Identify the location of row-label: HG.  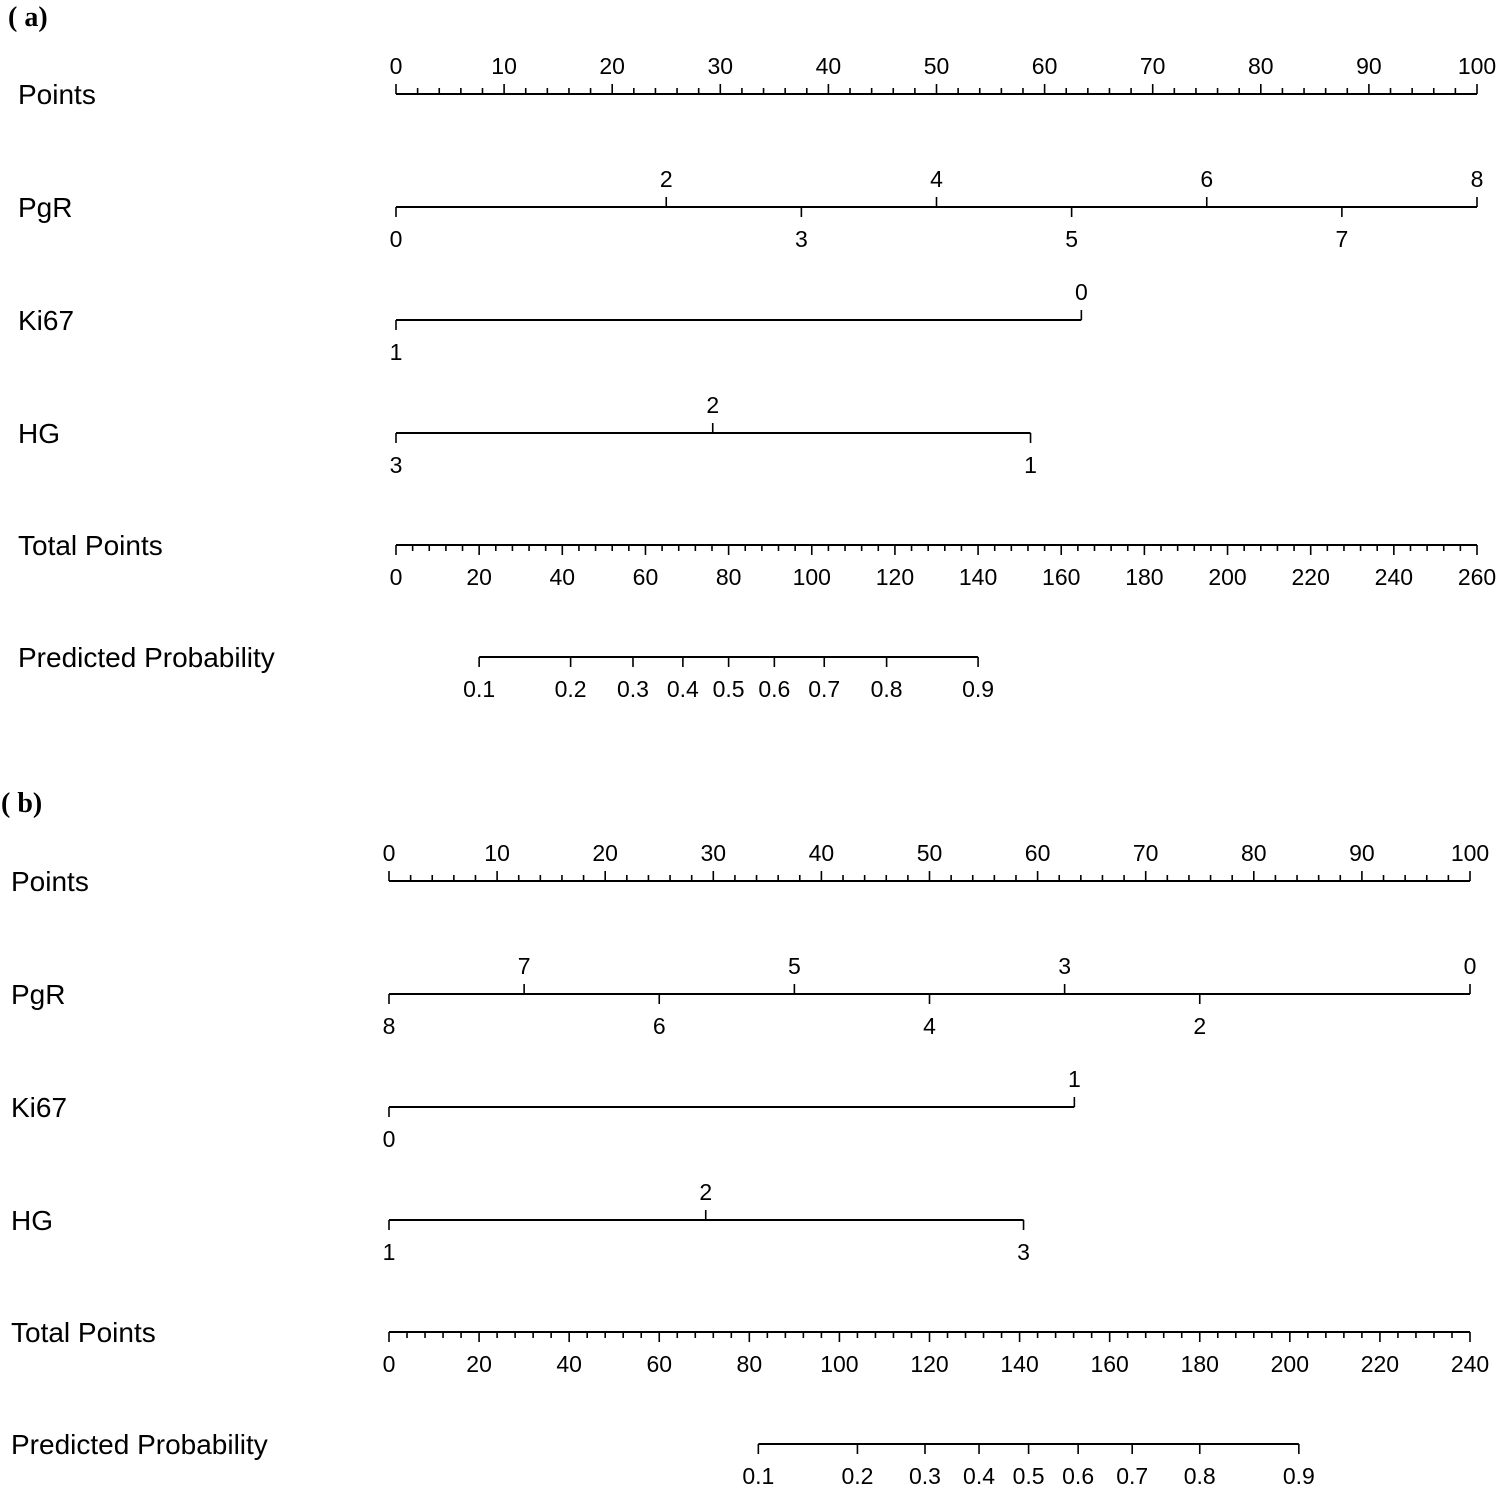
(39, 433).